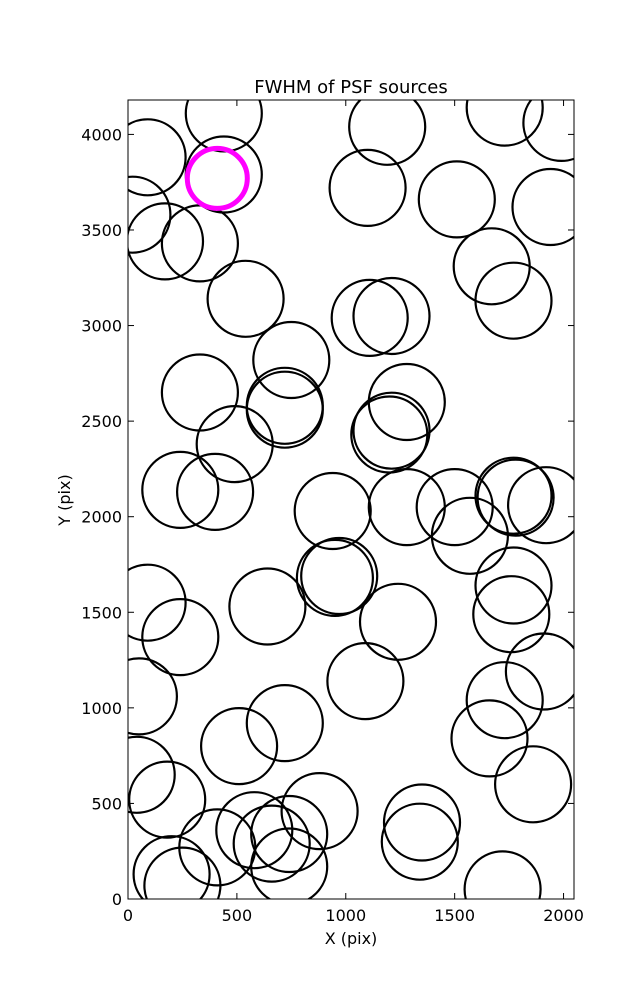 Image resolution: width=637 pixels, height=1000 pixels. I want to click on y-axis-label: Y (pix), so click(64, 500).